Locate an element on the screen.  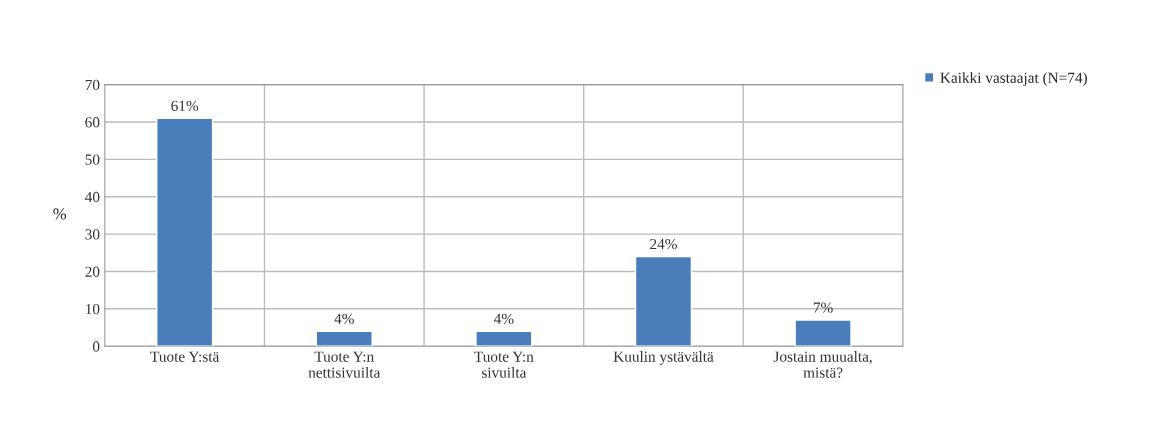
y-tick-label: 20 is located at coordinates (92, 271).